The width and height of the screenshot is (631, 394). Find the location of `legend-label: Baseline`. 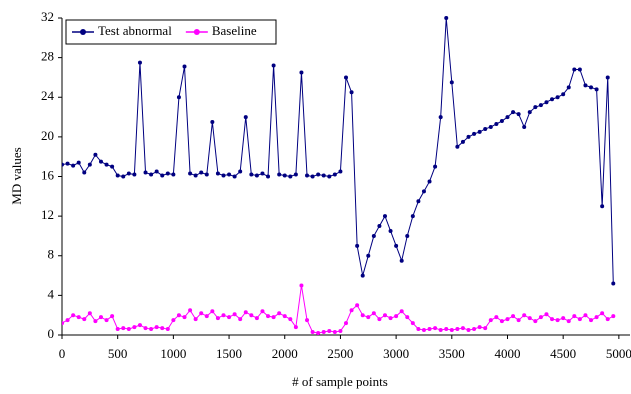

legend-label: Baseline is located at coordinates (234, 30).